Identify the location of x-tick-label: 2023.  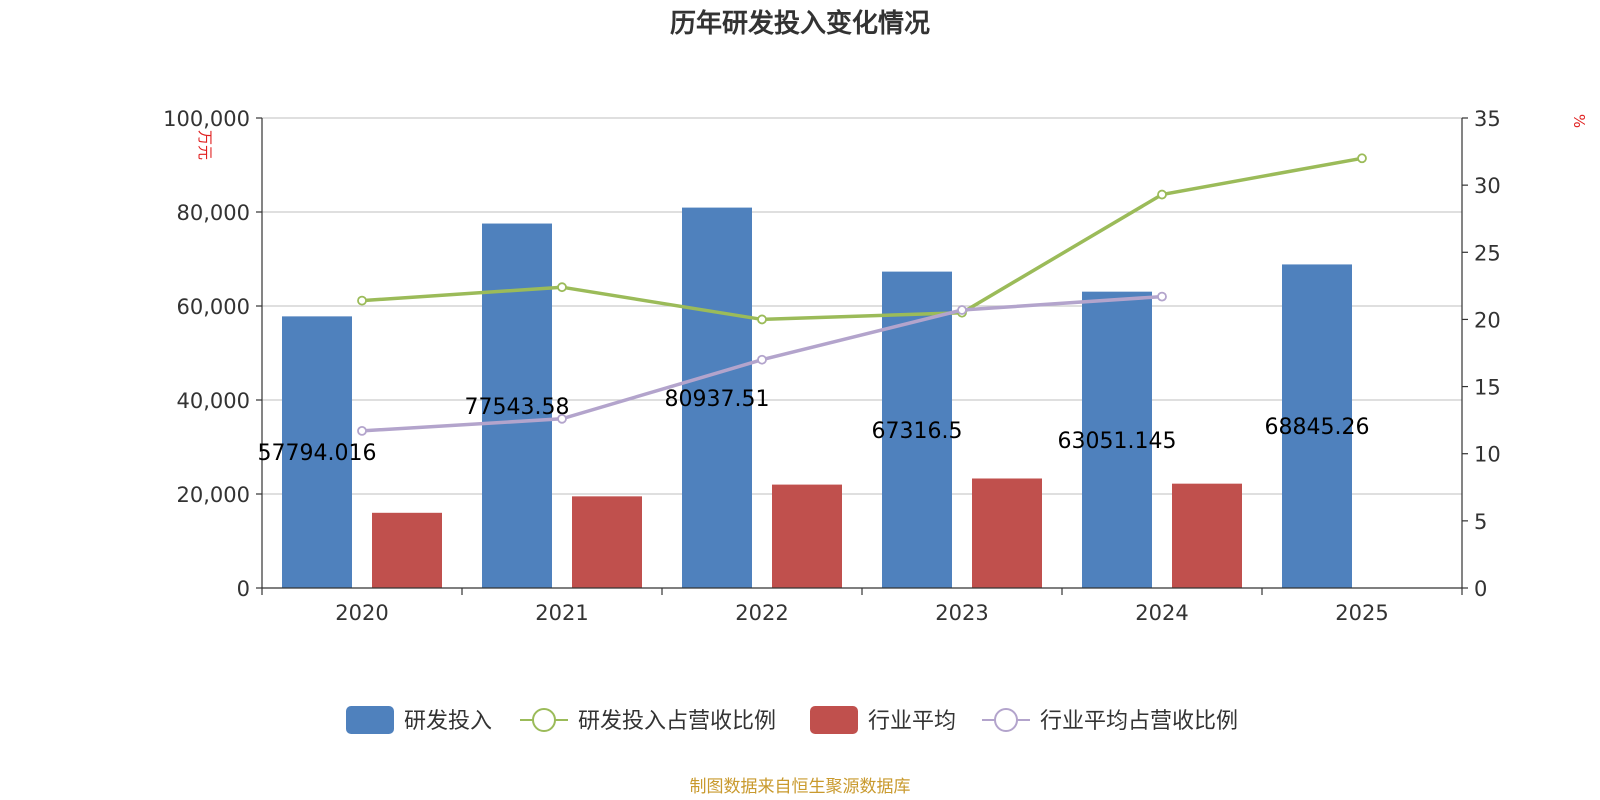
(961, 613).